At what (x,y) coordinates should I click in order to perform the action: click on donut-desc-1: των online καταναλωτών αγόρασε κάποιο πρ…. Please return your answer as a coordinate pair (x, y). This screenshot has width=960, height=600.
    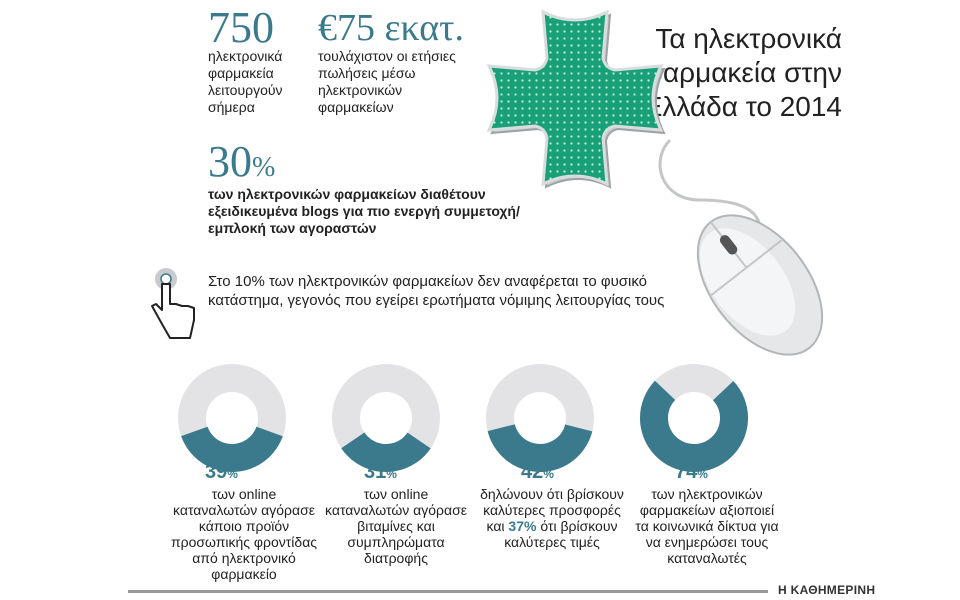
    Looking at the image, I should click on (244, 534).